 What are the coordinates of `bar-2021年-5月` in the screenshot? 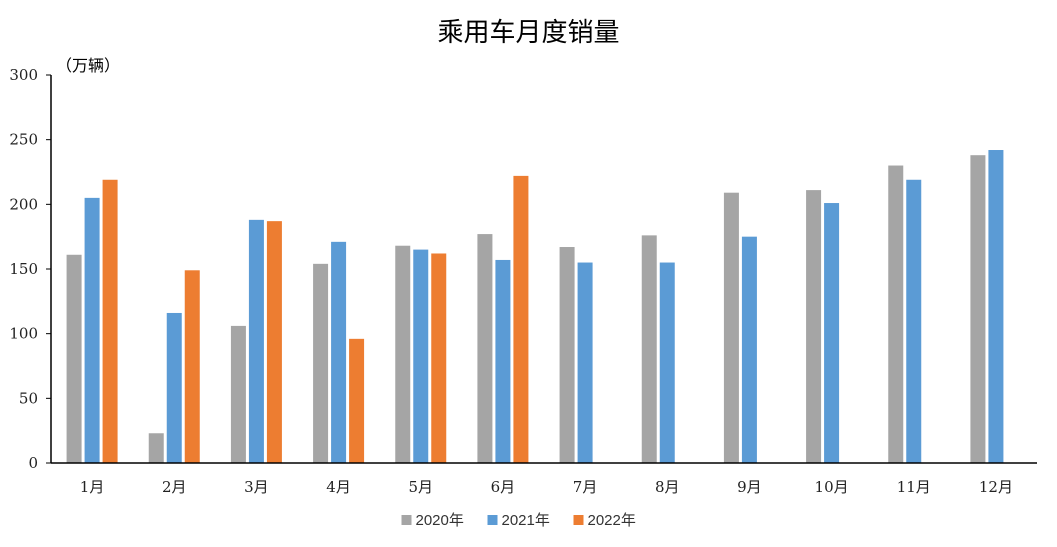 It's located at (421, 356).